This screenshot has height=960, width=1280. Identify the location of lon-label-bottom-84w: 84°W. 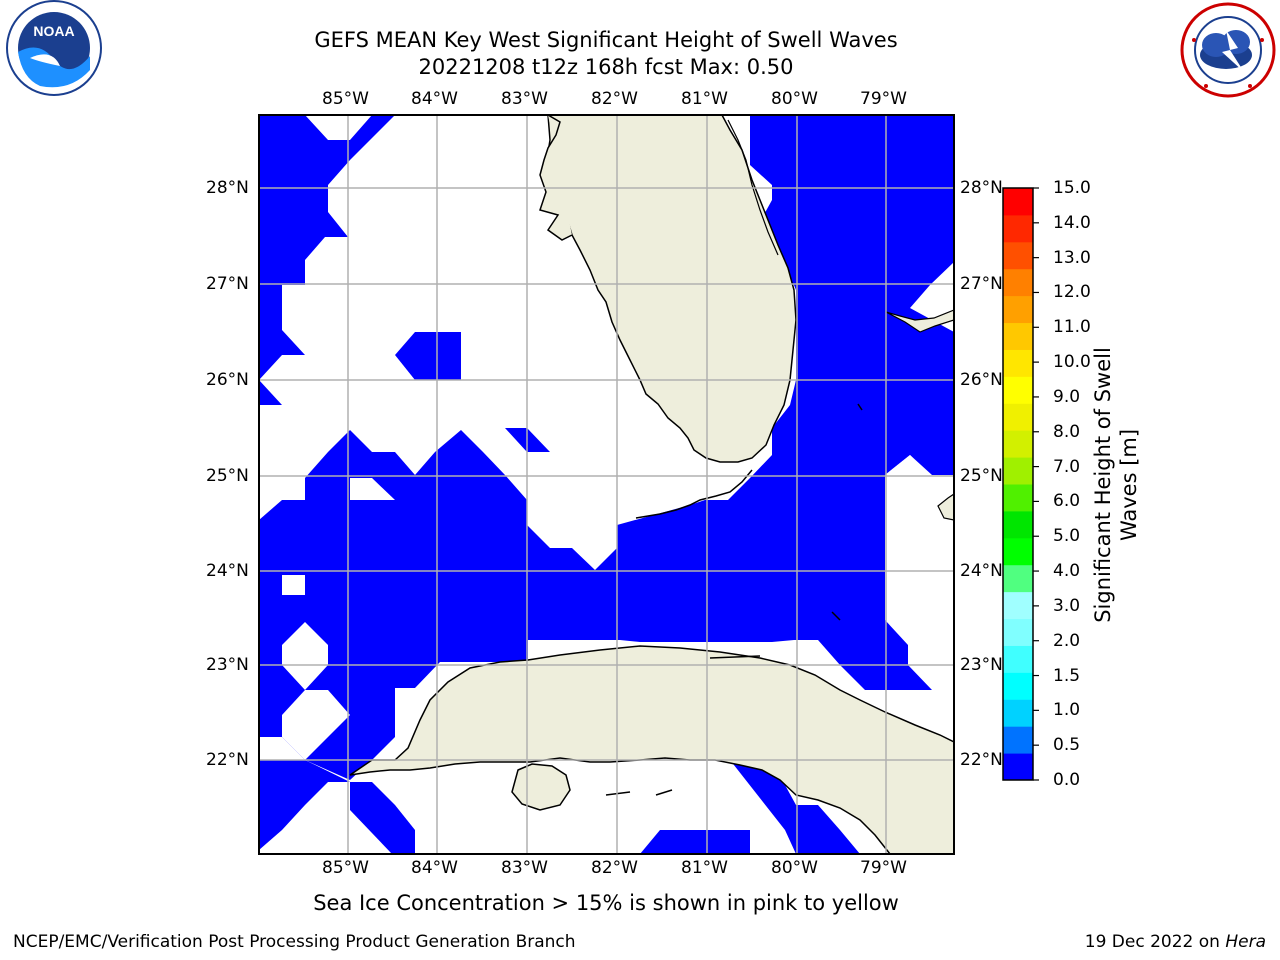
(434, 868).